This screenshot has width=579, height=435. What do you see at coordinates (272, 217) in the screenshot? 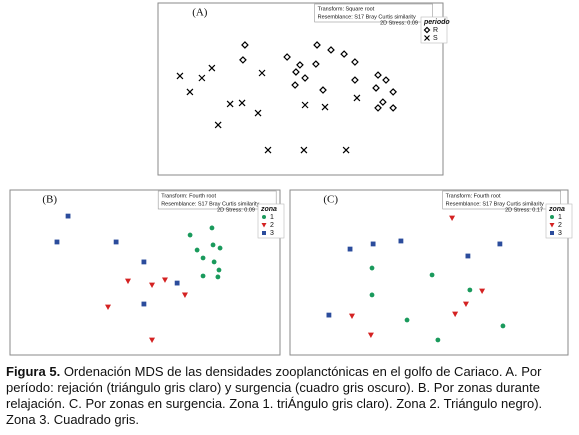
I see `legend-label: 1` at bounding box center [272, 217].